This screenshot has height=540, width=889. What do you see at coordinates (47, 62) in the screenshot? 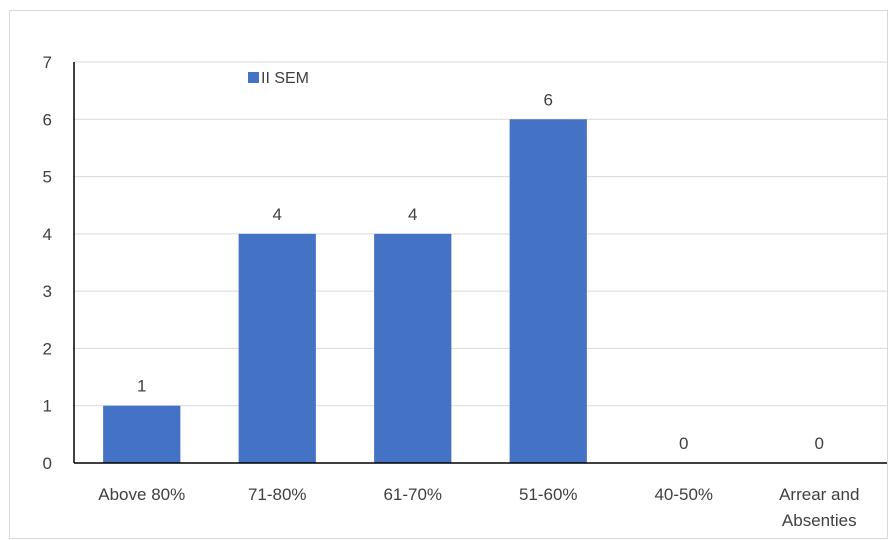
I see `y-tick-label: 7` at bounding box center [47, 62].